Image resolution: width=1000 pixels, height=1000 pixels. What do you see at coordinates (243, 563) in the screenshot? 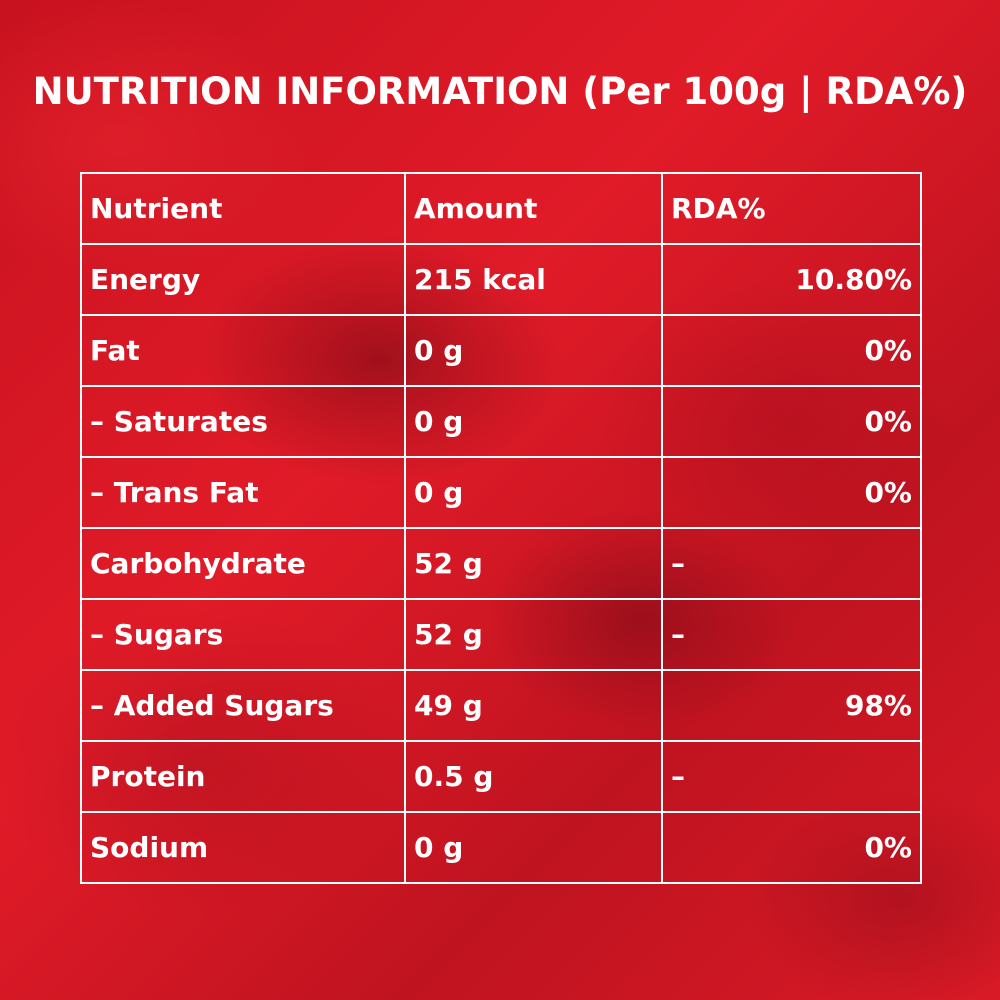
I see `nutrient-cell: Carbohydrate` at bounding box center [243, 563].